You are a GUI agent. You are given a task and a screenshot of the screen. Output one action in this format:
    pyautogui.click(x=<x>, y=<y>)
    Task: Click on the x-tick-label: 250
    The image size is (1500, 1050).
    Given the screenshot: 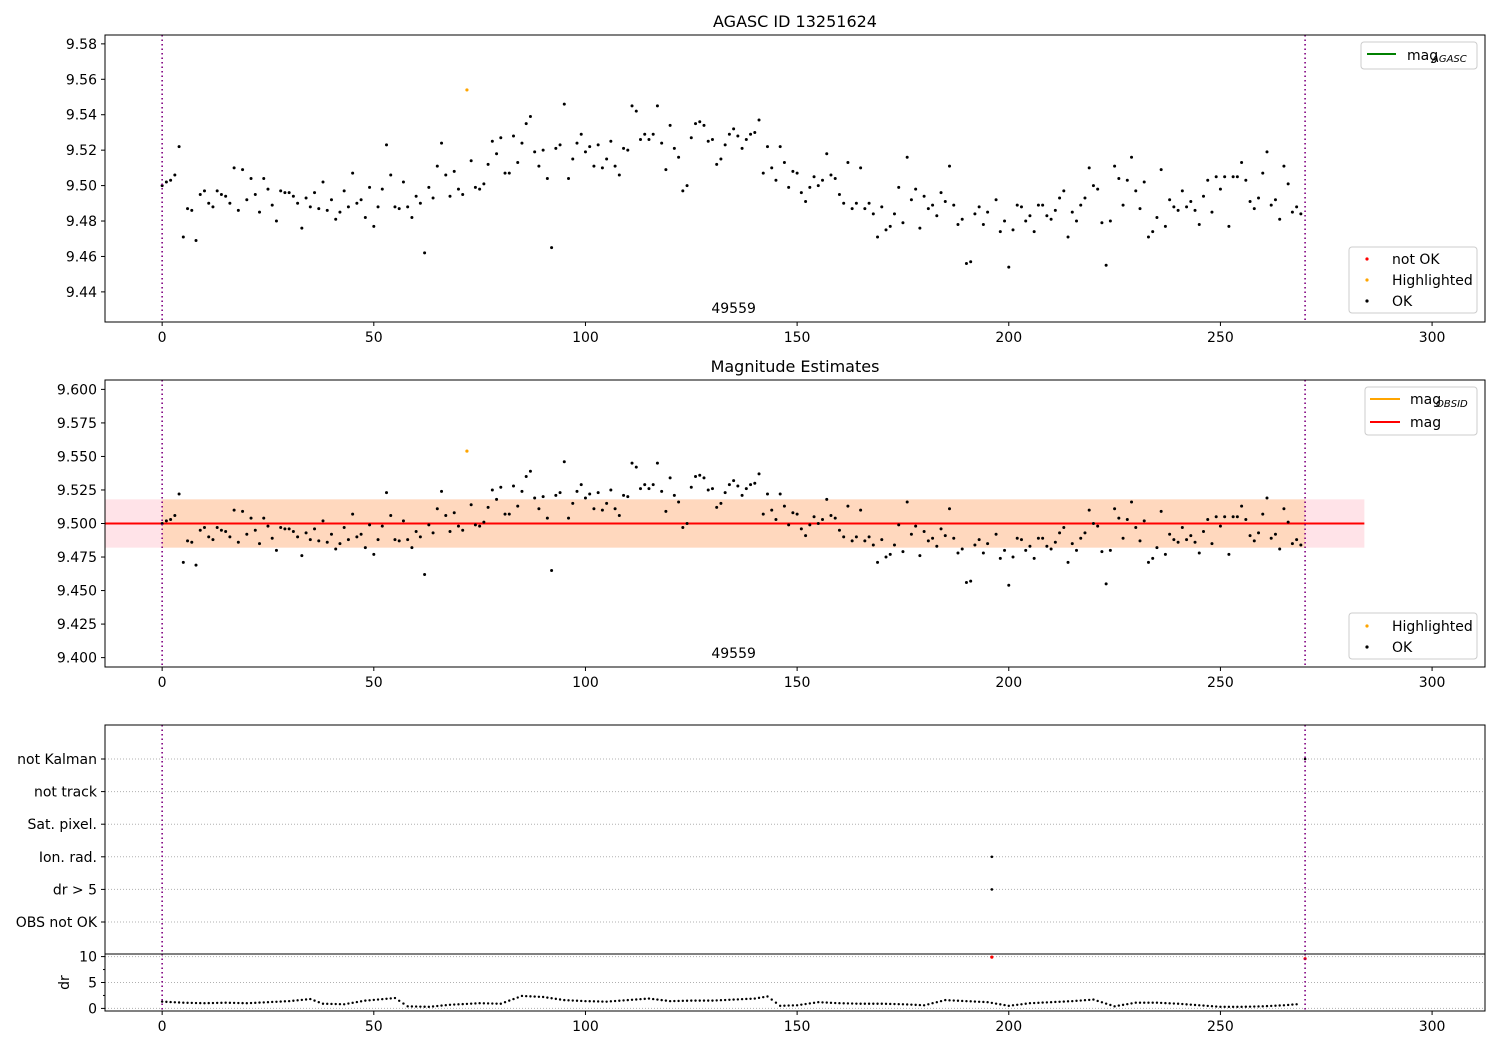 What is the action you would take?
    pyautogui.click(x=1220, y=683)
    